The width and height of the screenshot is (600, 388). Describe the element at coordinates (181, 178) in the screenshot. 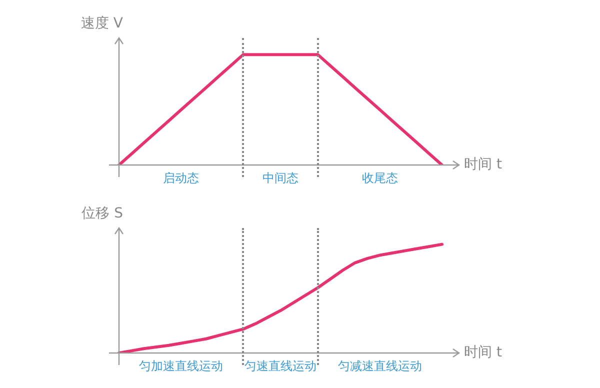

I see `text: 启动态` at that location.